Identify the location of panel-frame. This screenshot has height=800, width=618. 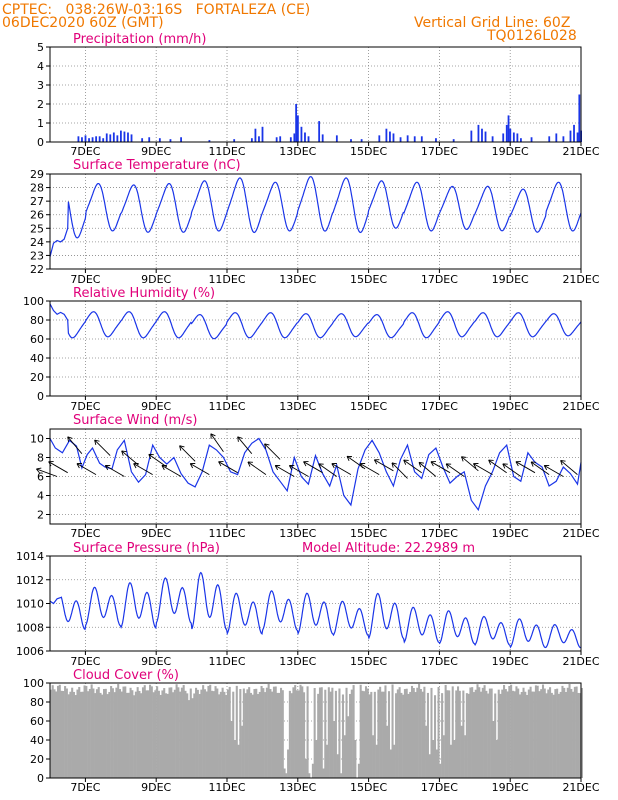
(315, 348).